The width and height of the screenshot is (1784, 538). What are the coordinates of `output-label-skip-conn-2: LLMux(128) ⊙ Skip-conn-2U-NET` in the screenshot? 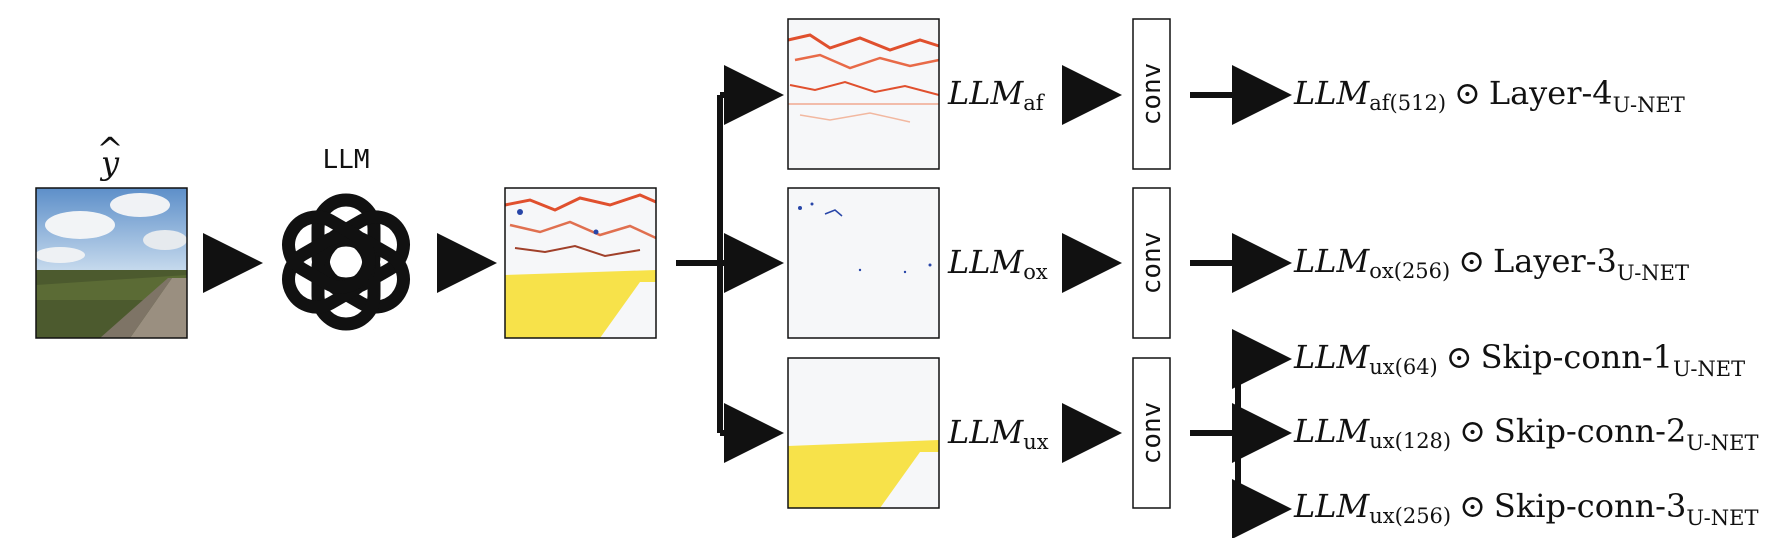 It's located at (1525, 433).